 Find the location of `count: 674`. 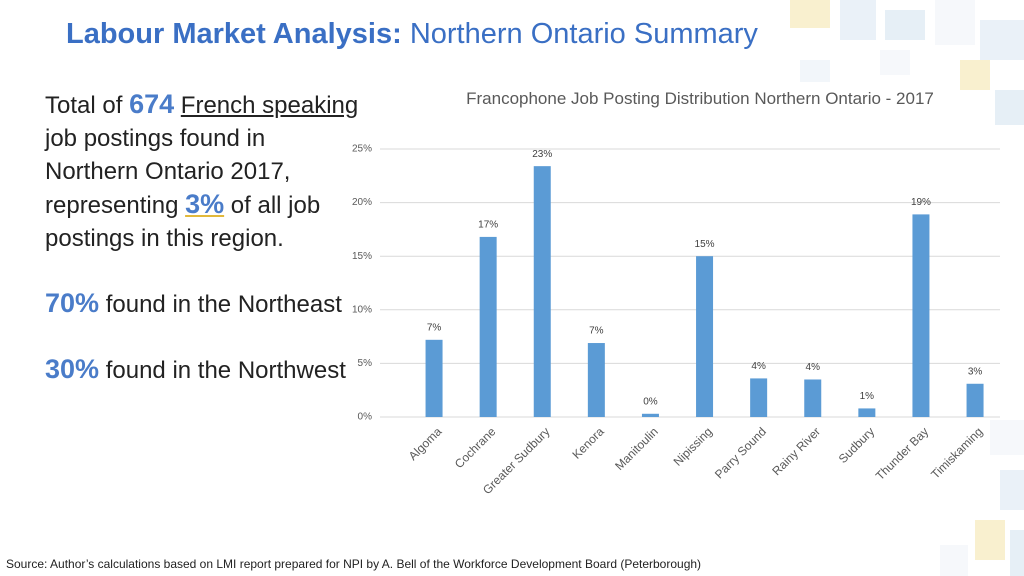

count: 674 is located at coordinates (152, 104).